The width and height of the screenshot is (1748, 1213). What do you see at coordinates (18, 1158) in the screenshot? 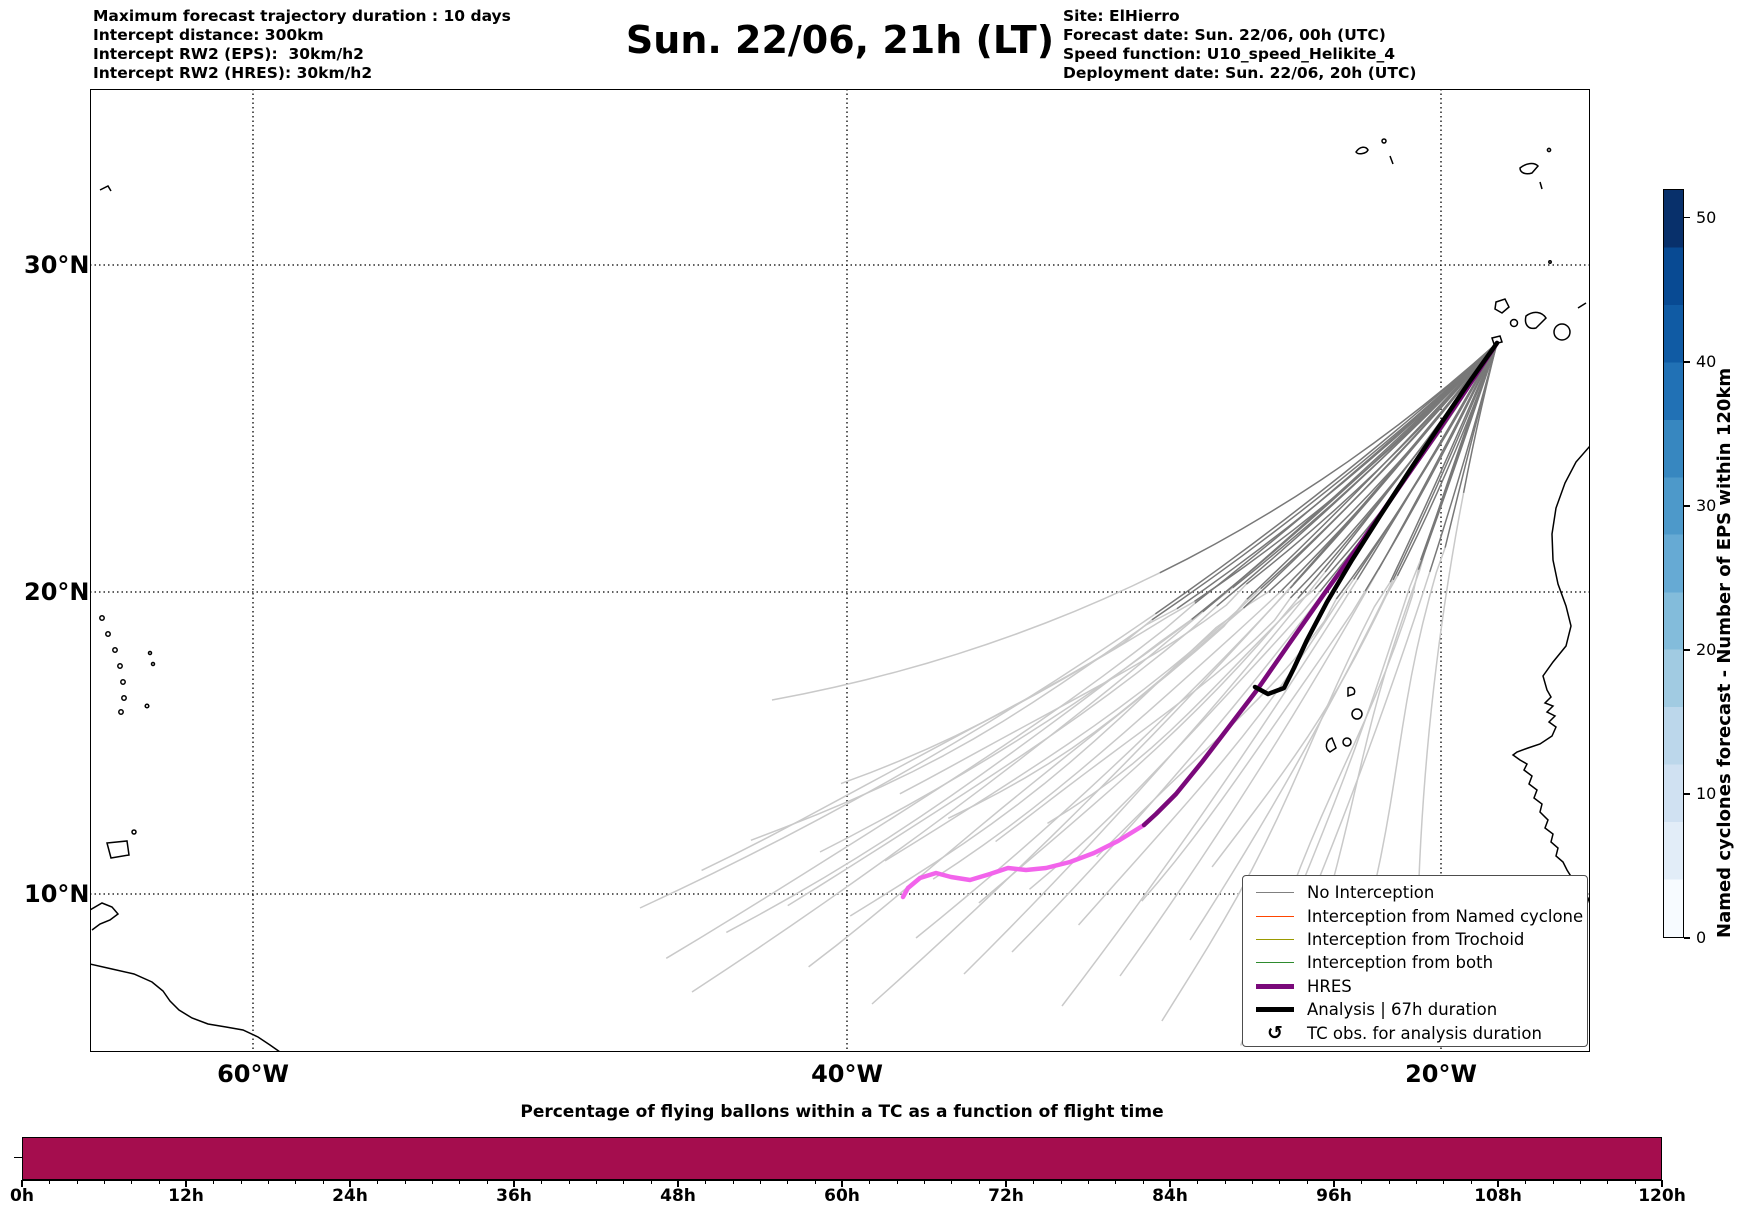
I see `bottom-chart-y-tick` at bounding box center [18, 1158].